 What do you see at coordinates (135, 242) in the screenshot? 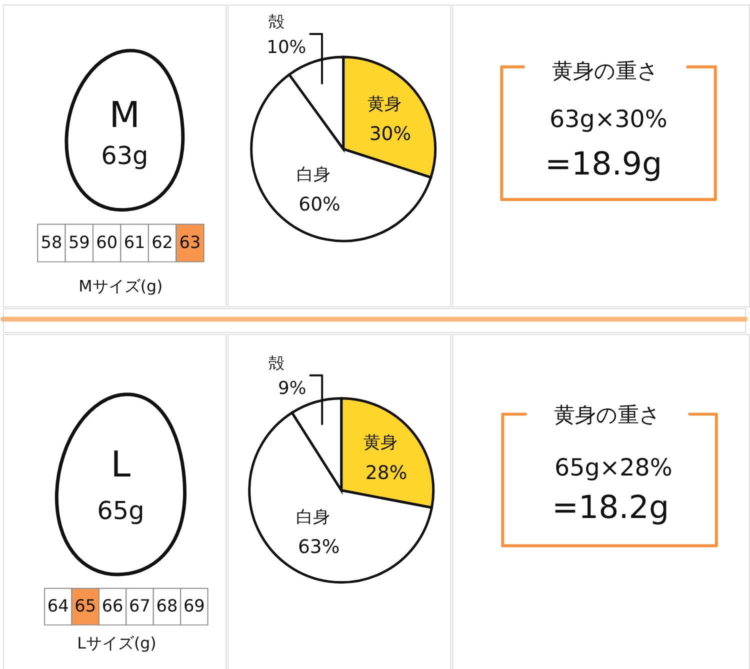
I see `x-tick-label: 61` at bounding box center [135, 242].